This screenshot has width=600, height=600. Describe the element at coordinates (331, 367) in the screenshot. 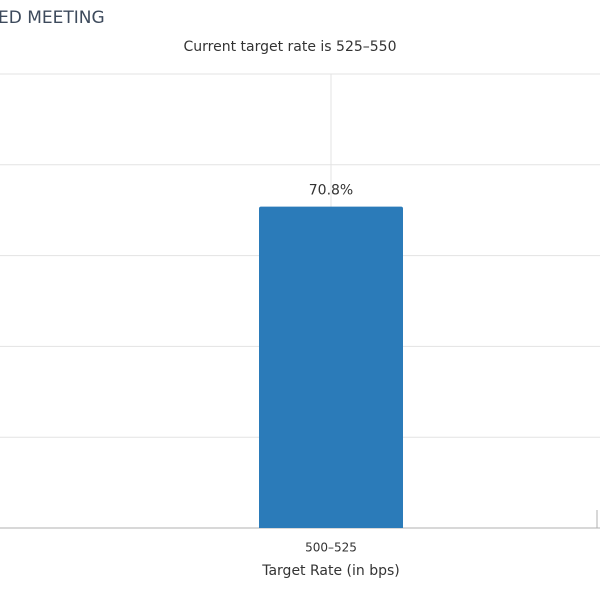

I see `bar` at that location.